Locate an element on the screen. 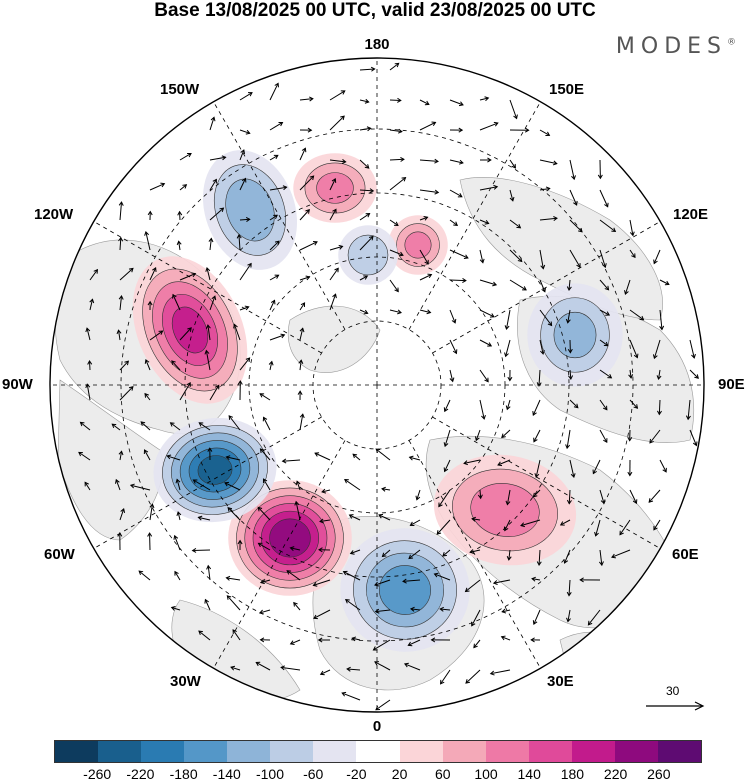  anomaly-center is located at coordinates (368, 255).